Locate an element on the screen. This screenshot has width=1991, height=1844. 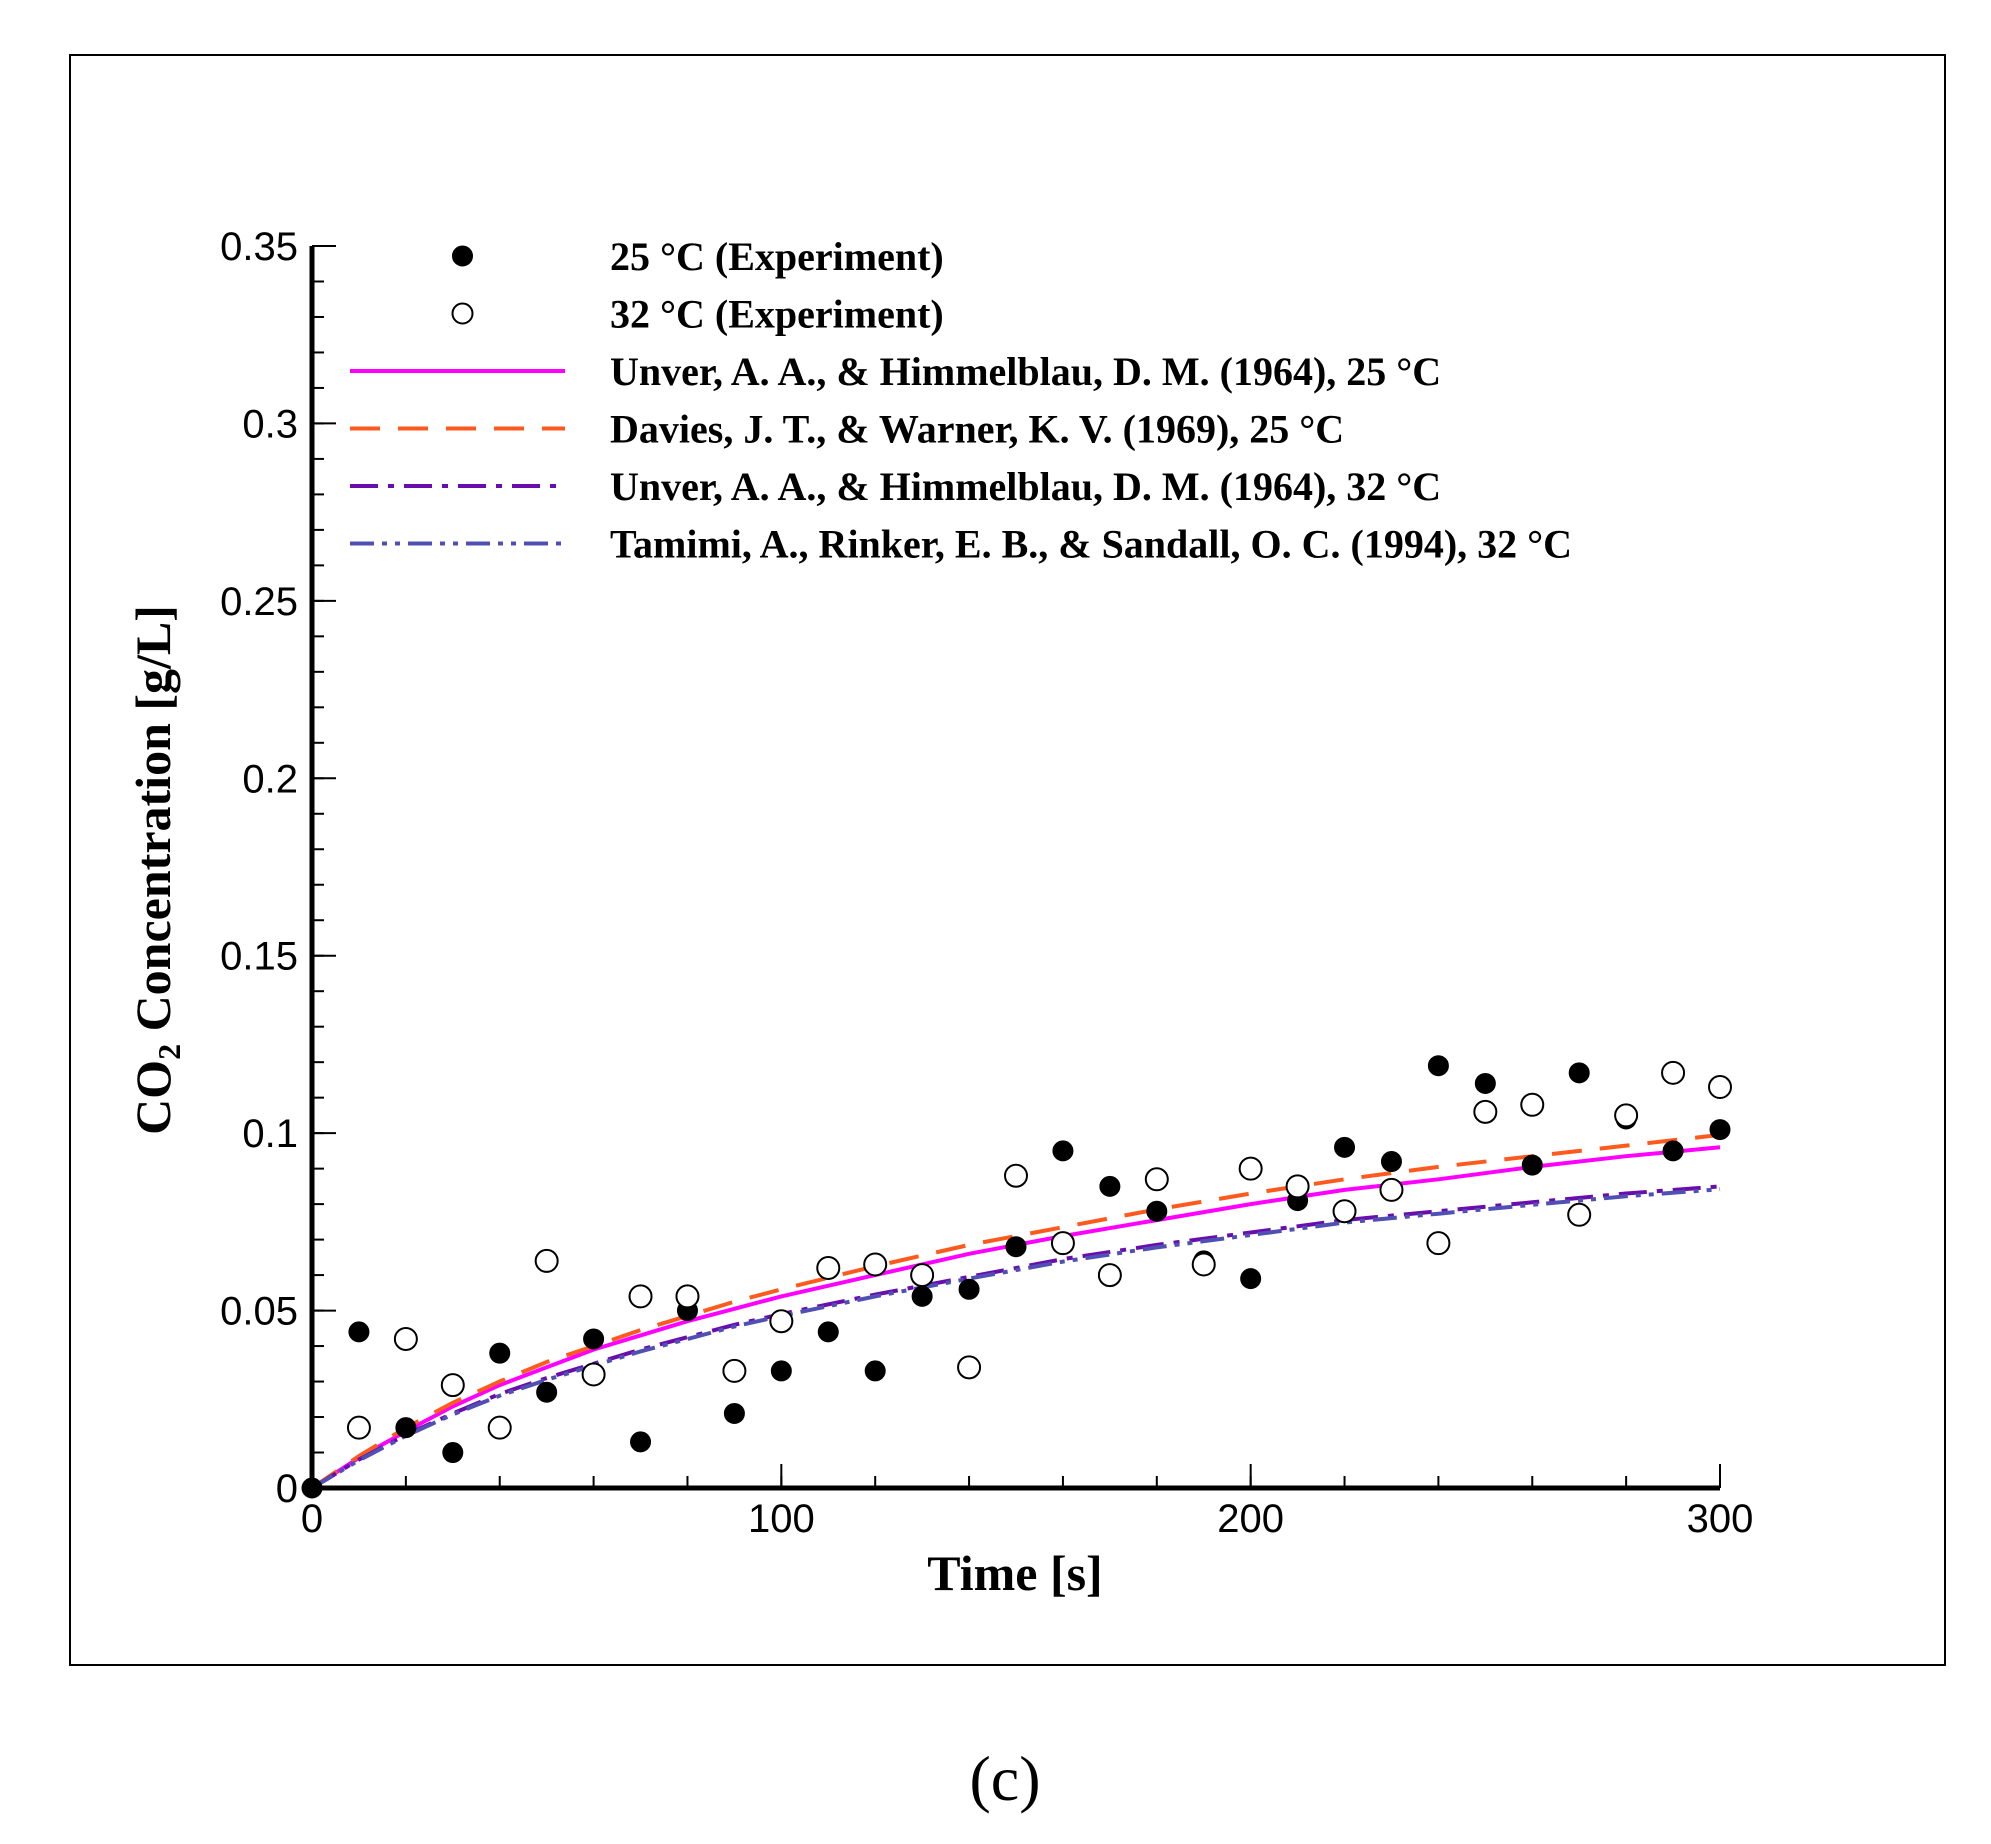
y-tick-label: 0.35 is located at coordinates (259, 247).